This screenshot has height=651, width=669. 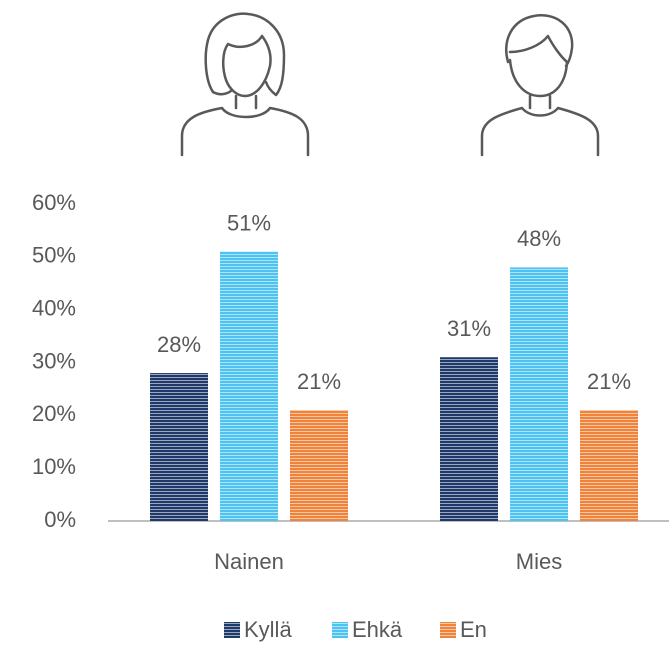 I want to click on y-tick-label: 30%, so click(x=54, y=360).